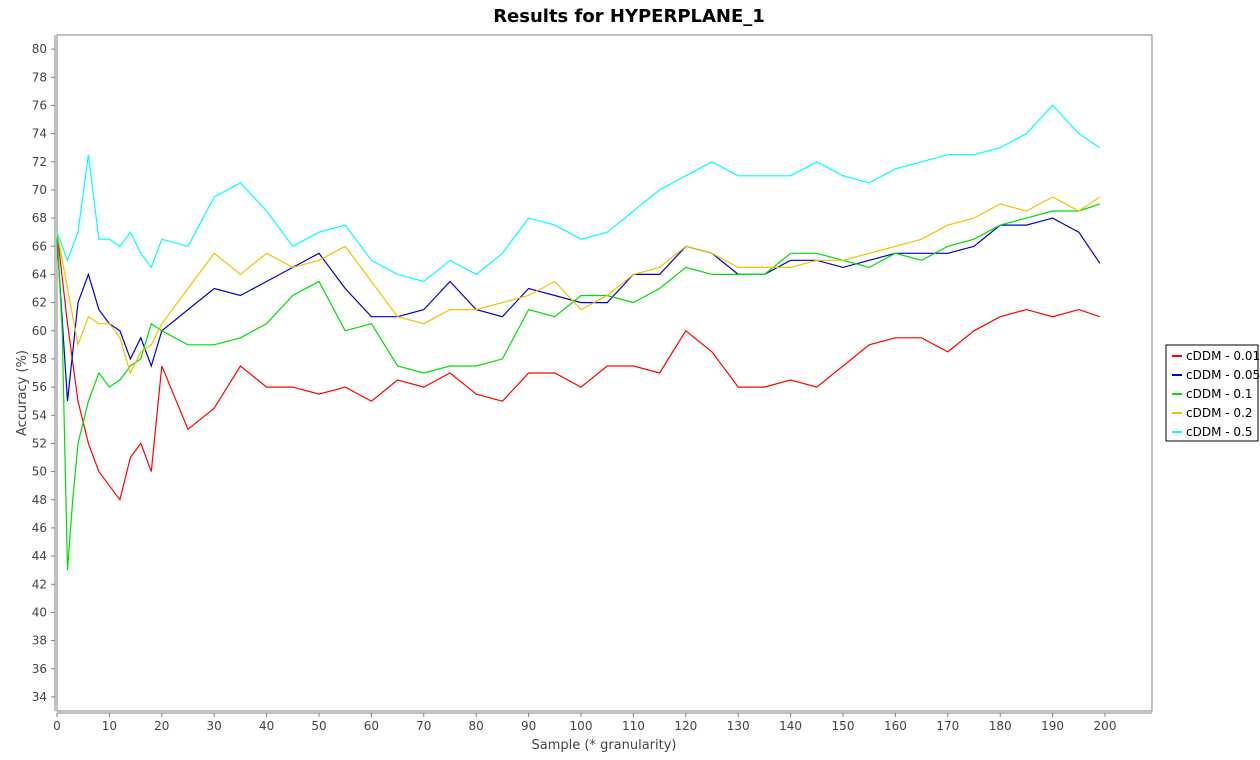 Image resolution: width=1260 pixels, height=760 pixels. I want to click on y-tick-label: 66, so click(39, 246).